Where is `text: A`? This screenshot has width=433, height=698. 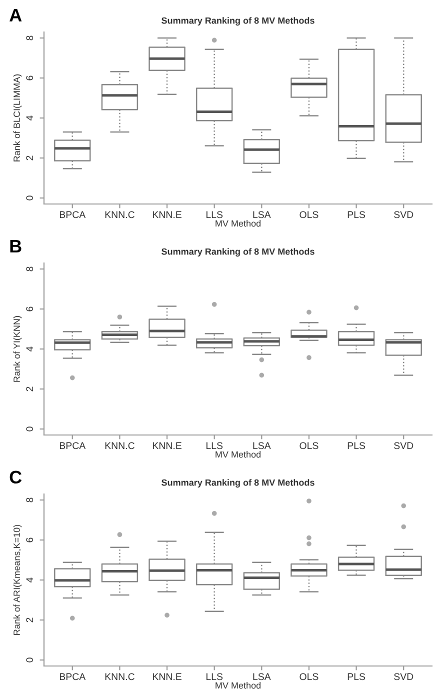
text: A is located at coordinates (16, 15).